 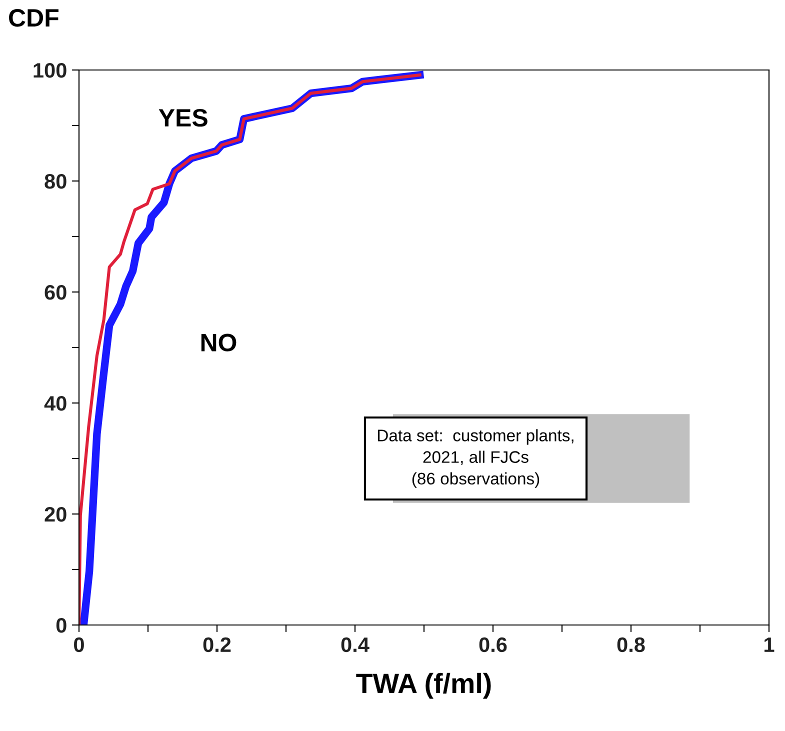 I want to click on x-tick-label: 0, so click(x=79, y=644).